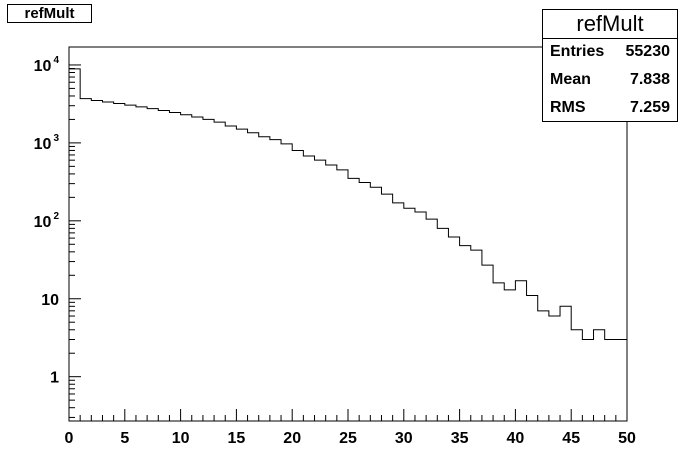 The height and width of the screenshot is (472, 696). Describe the element at coordinates (348, 438) in the screenshot. I see `x-tick-label: 25` at that location.